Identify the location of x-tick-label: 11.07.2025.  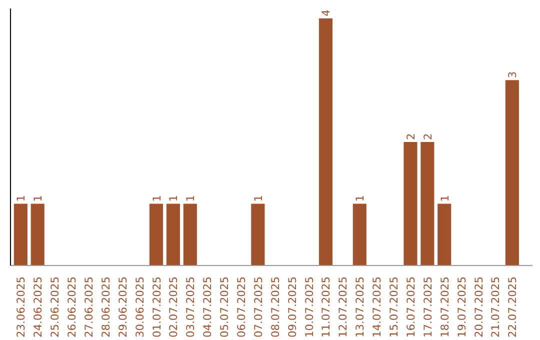
(326, 307).